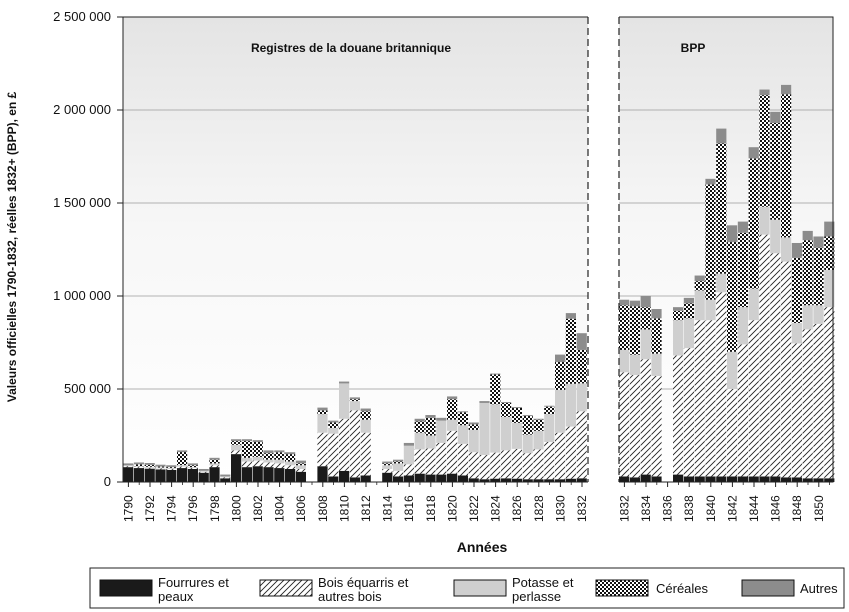  What do you see at coordinates (193, 508) in the screenshot?
I see `x-tick-label: 1796` at bounding box center [193, 508].